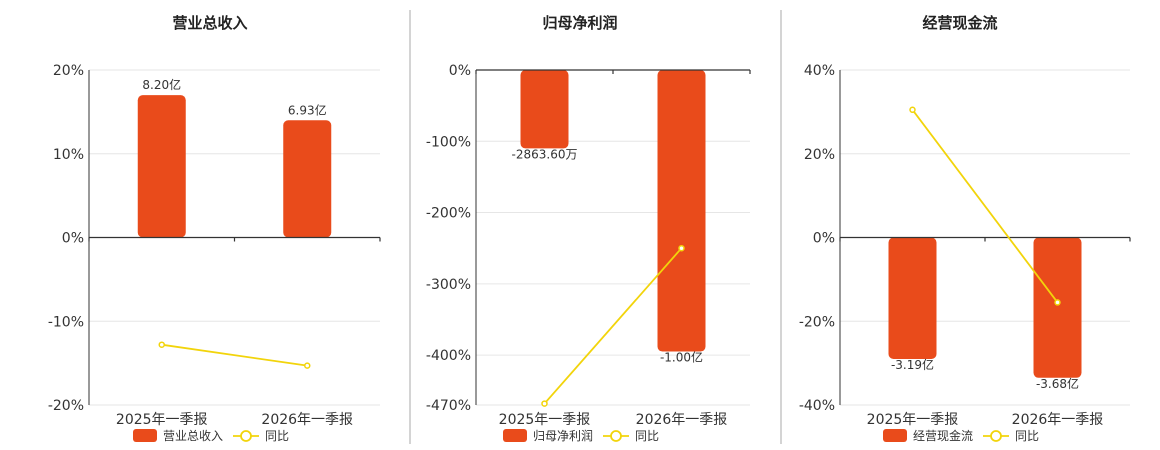 This screenshot has height=450, width=1160. What do you see at coordinates (1057, 383) in the screenshot?
I see `bar-data-label: -3.68亿` at bounding box center [1057, 383].